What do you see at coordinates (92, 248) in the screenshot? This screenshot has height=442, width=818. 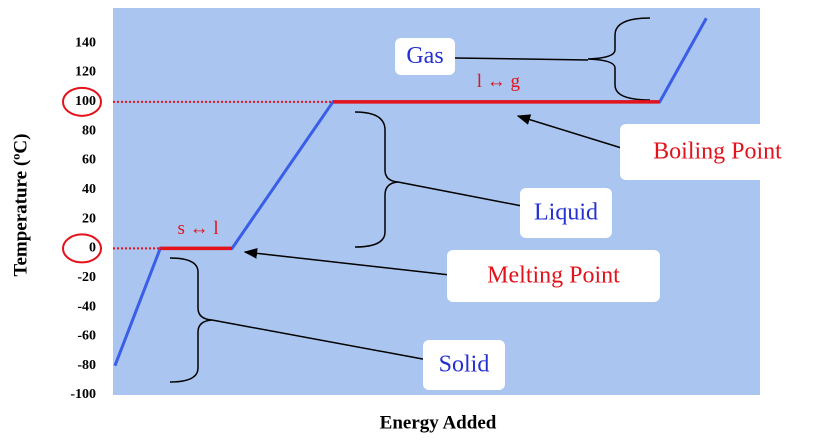 I see `y-tick-label: 0` at bounding box center [92, 248].